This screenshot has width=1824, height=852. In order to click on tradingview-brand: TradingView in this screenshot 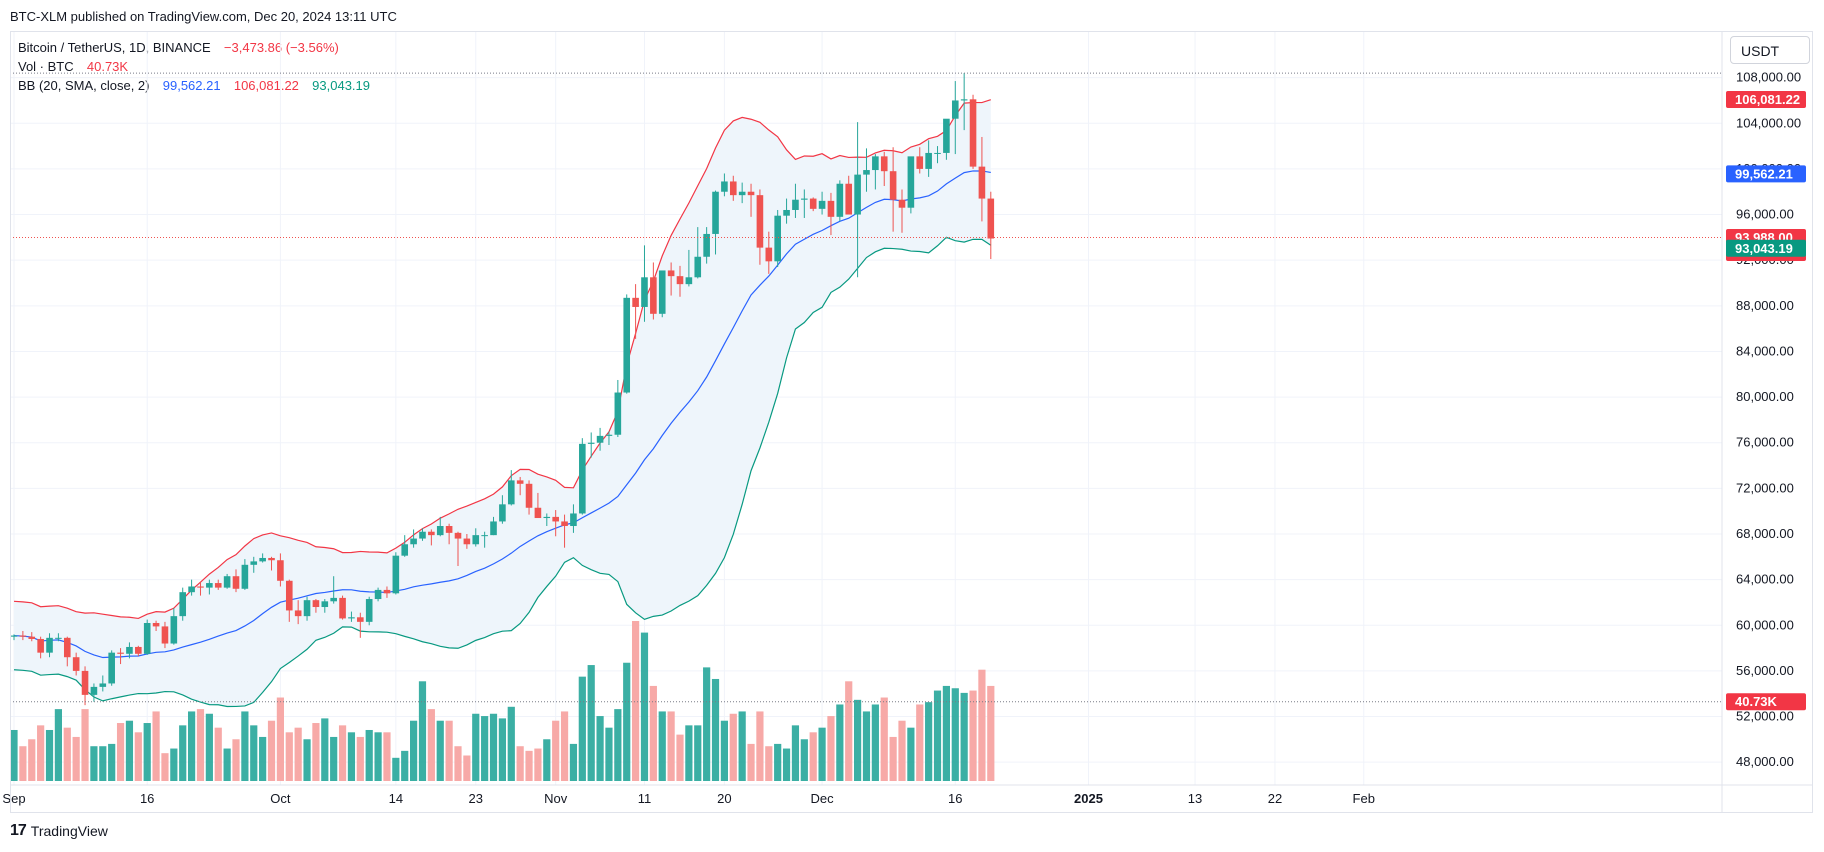, I will do `click(69, 831)`.